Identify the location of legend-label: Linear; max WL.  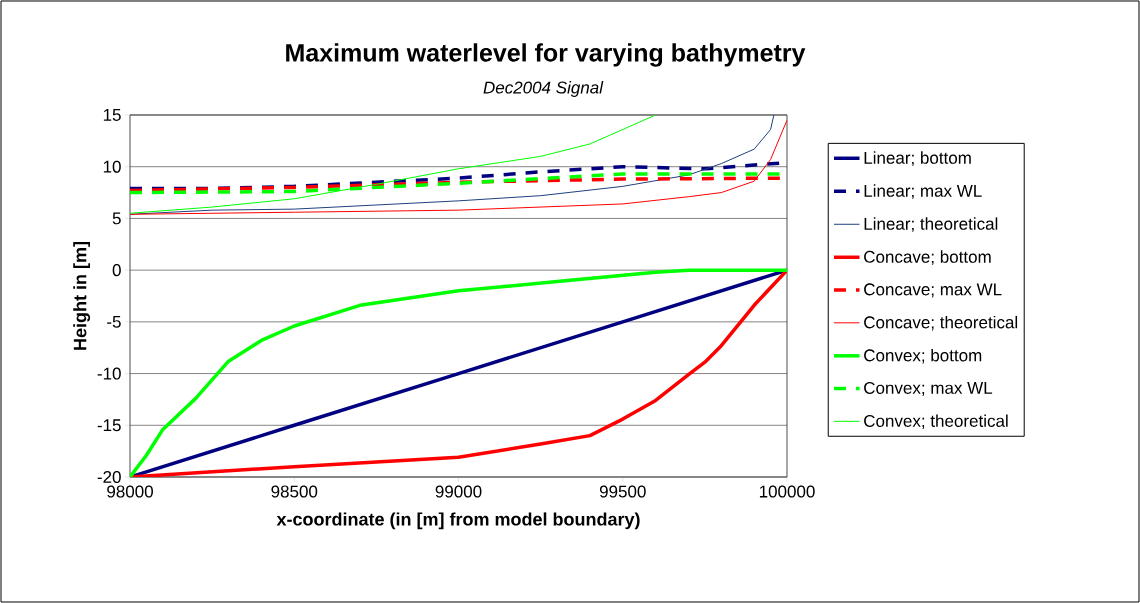
(923, 191).